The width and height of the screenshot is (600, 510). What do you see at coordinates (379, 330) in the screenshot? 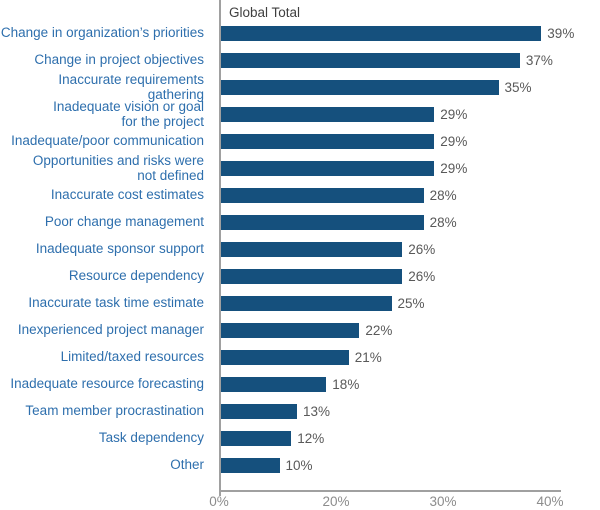
I see `value-label: 22%` at bounding box center [379, 330].